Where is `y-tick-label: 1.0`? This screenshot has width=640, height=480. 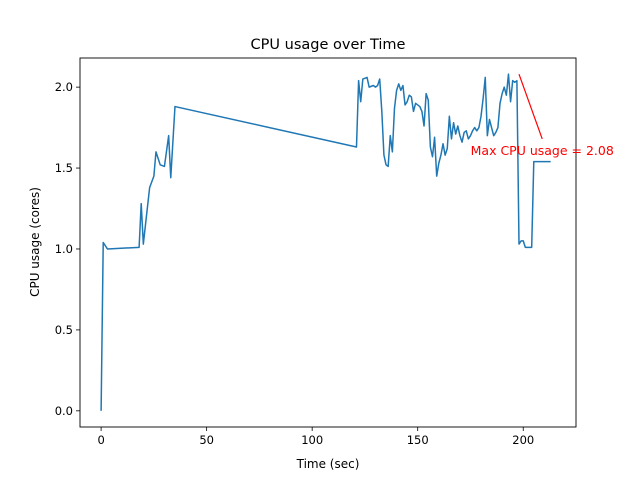 y-tick-label: 1.0 is located at coordinates (64, 249).